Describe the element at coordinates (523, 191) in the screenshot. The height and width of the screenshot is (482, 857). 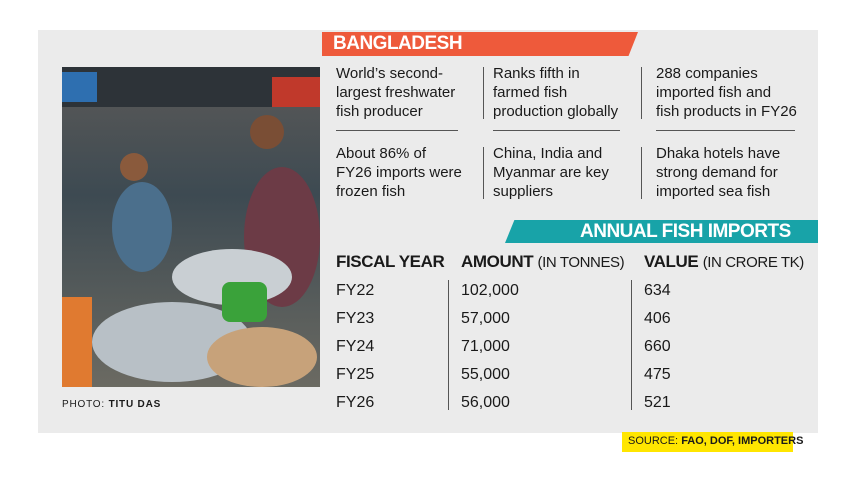
I see `fact-line: suppliers` at that location.